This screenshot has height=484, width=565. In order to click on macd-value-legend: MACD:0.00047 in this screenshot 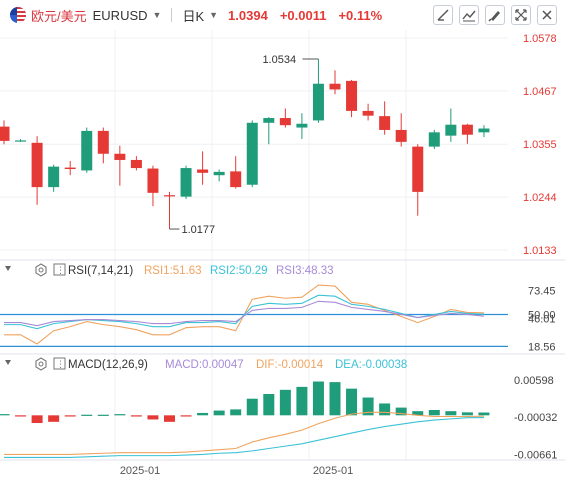, I will do `click(204, 365)`.